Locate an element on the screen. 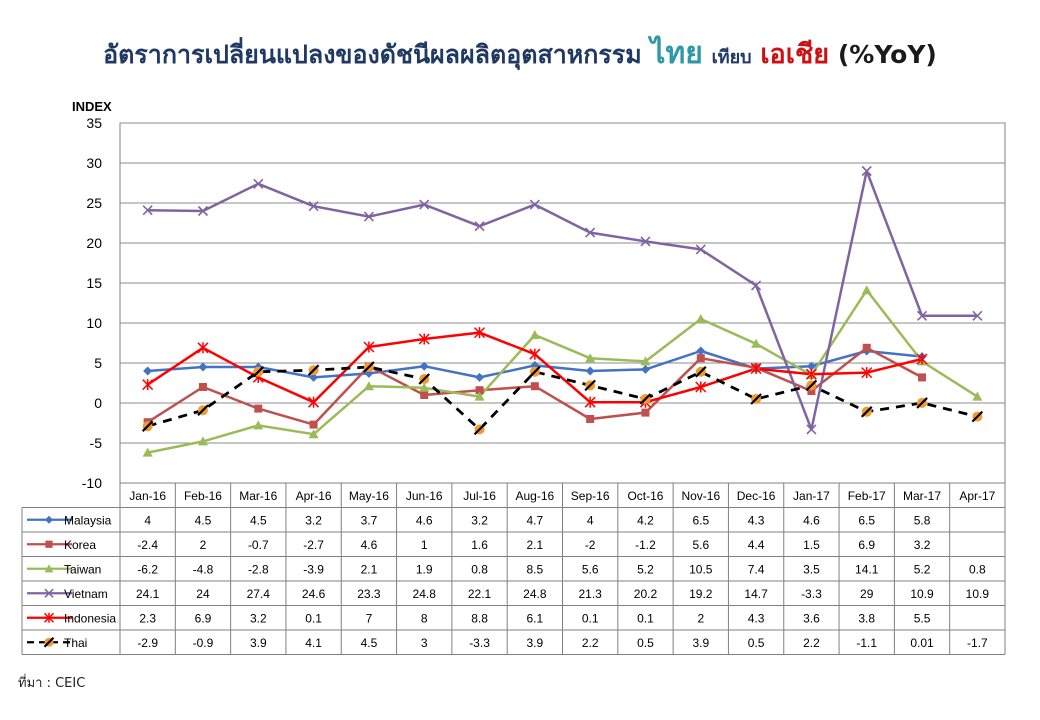 The image size is (1040, 720). table-cell-value: 3.8 is located at coordinates (866, 618).